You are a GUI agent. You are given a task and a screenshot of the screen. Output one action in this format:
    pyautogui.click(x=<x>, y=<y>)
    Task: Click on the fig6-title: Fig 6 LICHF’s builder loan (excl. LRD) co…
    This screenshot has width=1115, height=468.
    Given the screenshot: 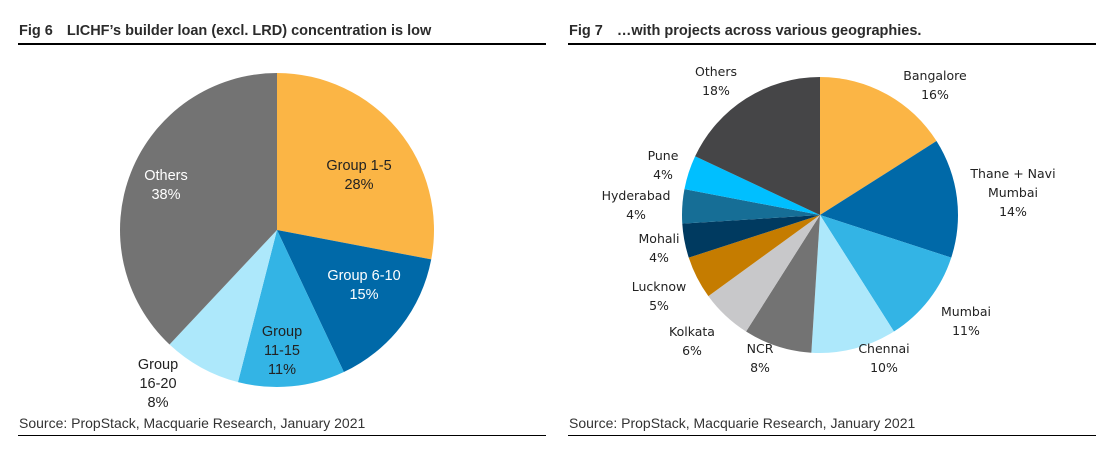 What is the action you would take?
    pyautogui.click(x=225, y=31)
    